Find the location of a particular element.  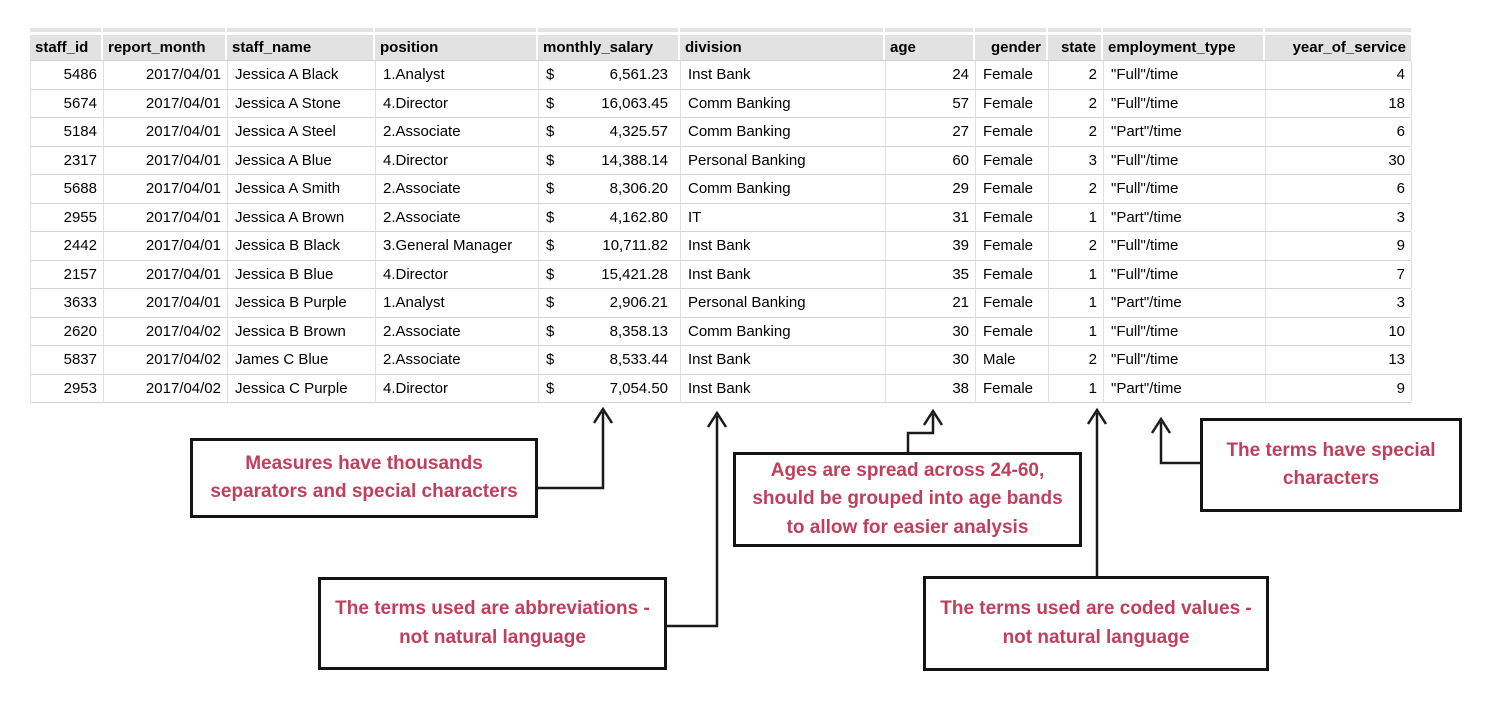

header-cell-report_month: report_month is located at coordinates (165, 47).